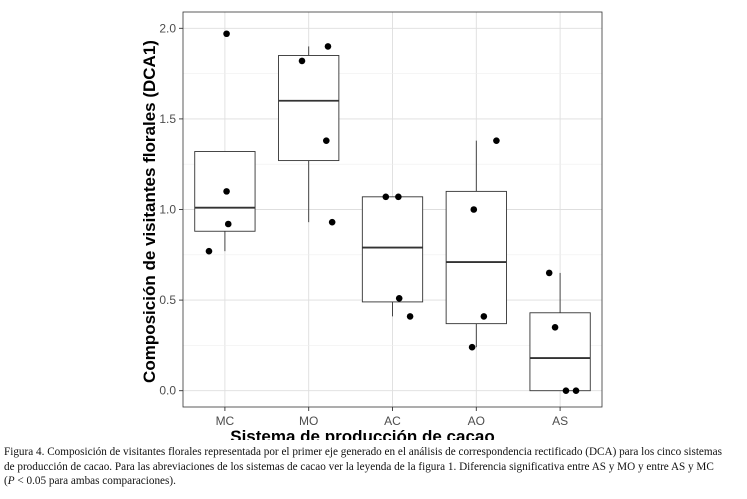 The image size is (747, 499). What do you see at coordinates (560, 421) in the screenshot?
I see `x-tick-label: AS` at bounding box center [560, 421].